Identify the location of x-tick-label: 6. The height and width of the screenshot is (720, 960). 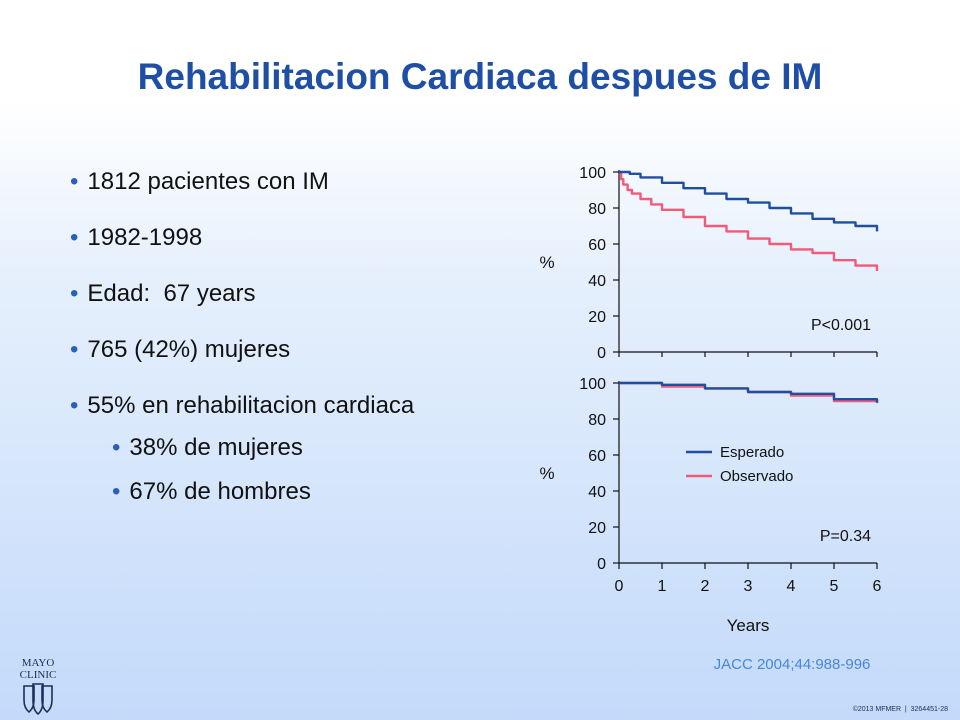
(877, 586).